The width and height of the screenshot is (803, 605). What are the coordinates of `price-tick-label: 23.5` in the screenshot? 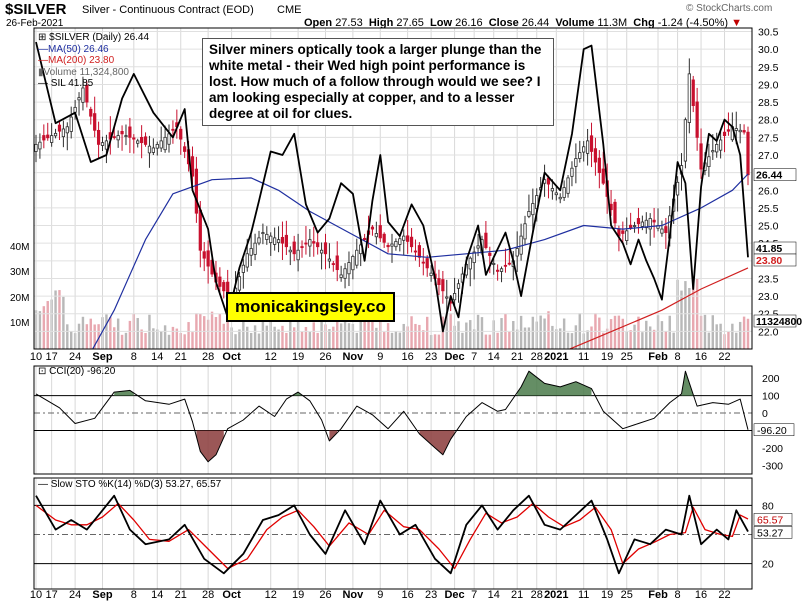 It's located at (768, 279).